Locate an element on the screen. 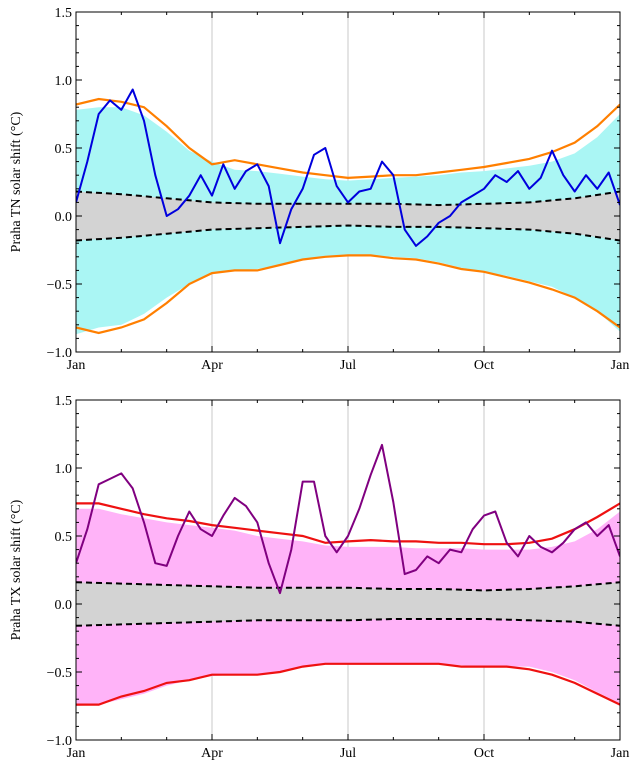  y-axis-title: Praha TN solar shift (°C) is located at coordinates (16, 181).